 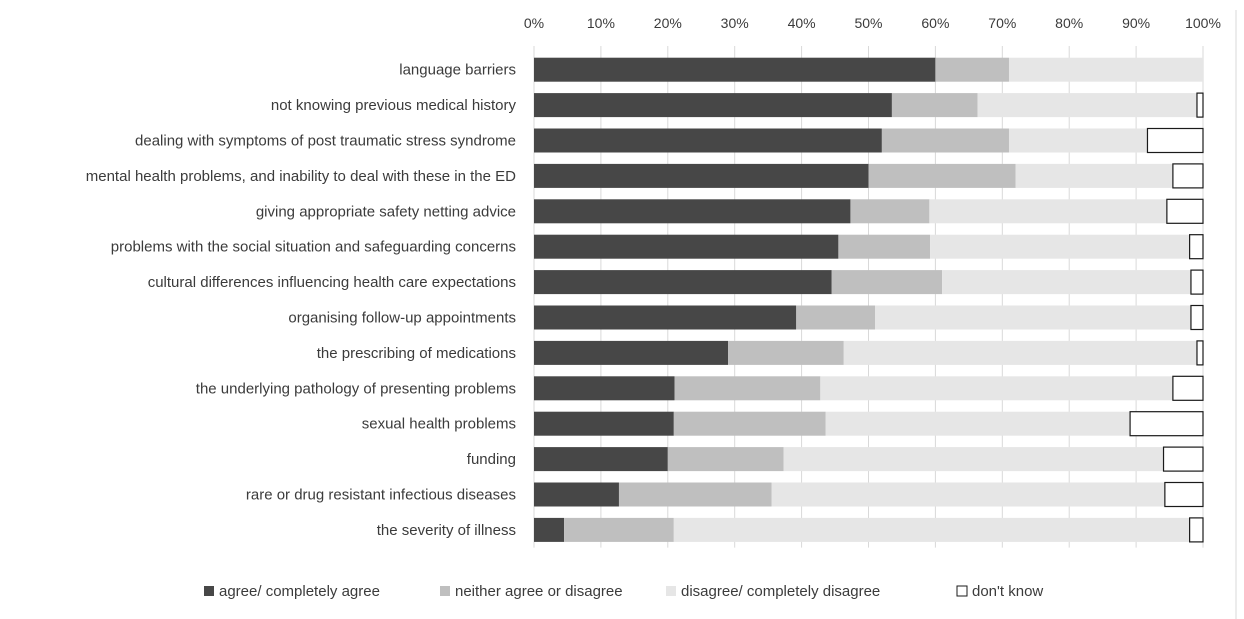 What do you see at coordinates (868, 23) in the screenshot?
I see `x-tick-label: 50%` at bounding box center [868, 23].